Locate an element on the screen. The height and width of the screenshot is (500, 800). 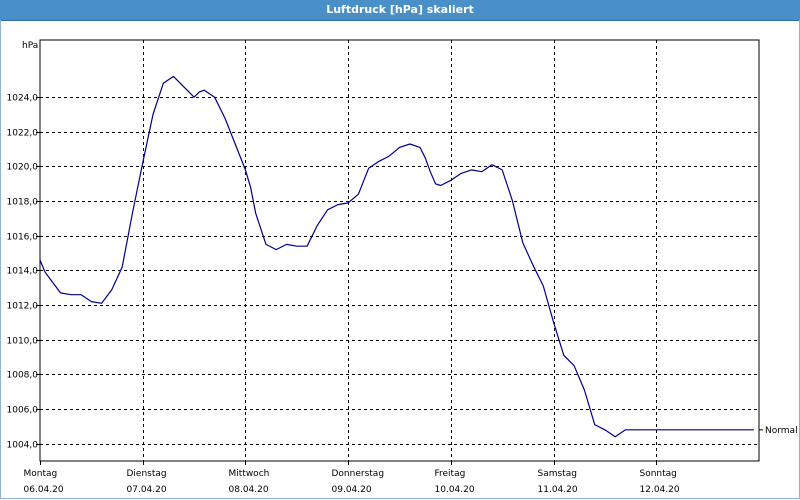
x-tick-date: 07.04.20 is located at coordinates (147, 490).